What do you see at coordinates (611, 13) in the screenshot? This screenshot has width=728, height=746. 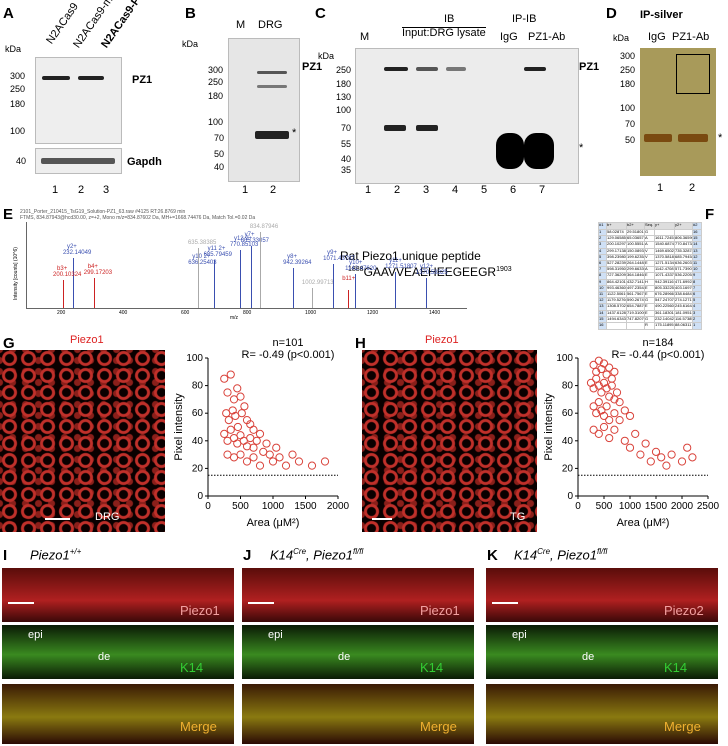 I see `label: D` at bounding box center [611, 13].